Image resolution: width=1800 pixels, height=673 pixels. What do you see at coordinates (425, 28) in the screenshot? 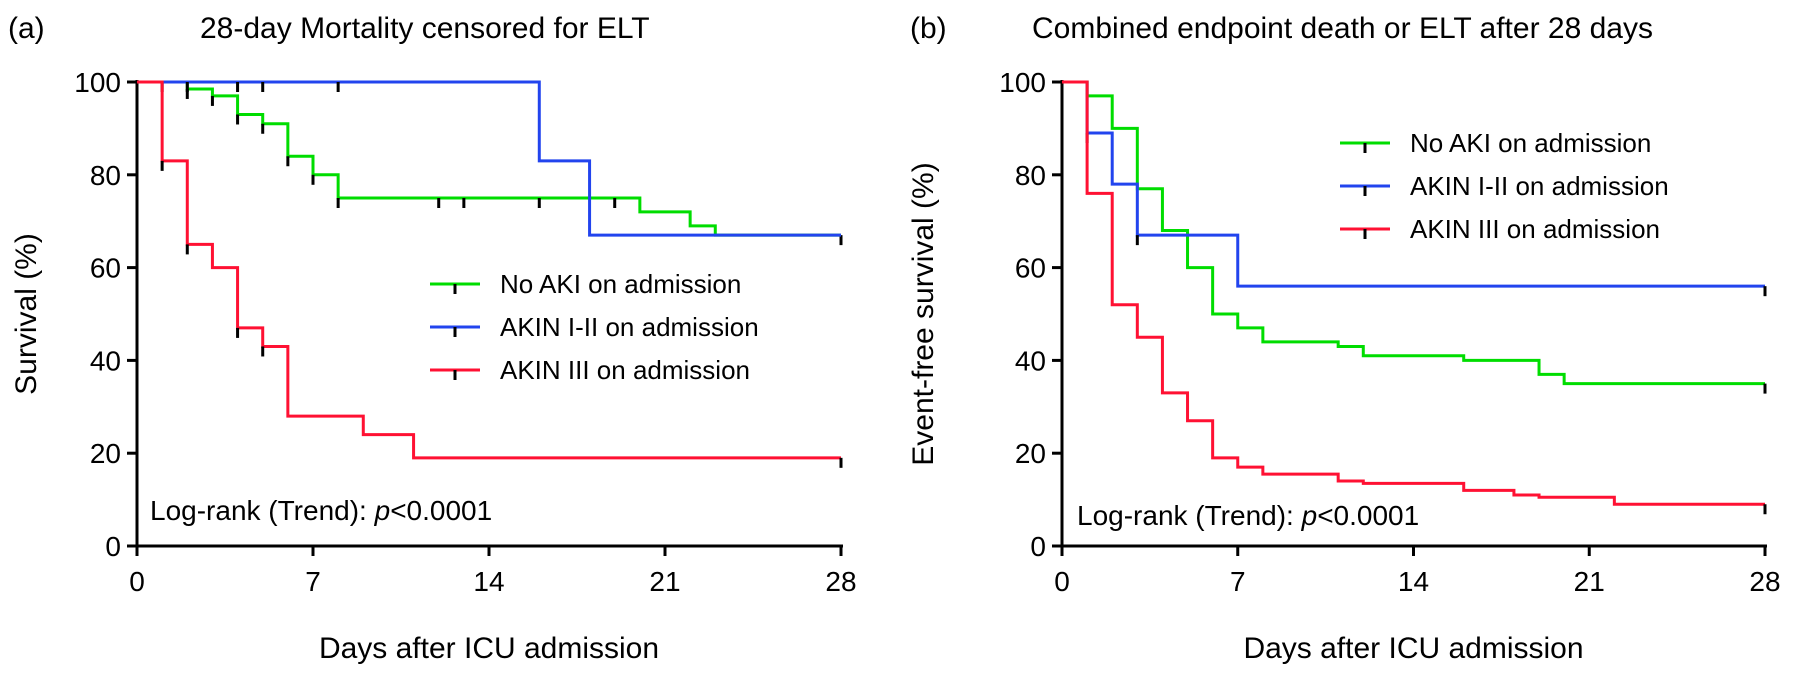
I see `chart-title: 28-day Mortality censored for ELT` at bounding box center [425, 28].